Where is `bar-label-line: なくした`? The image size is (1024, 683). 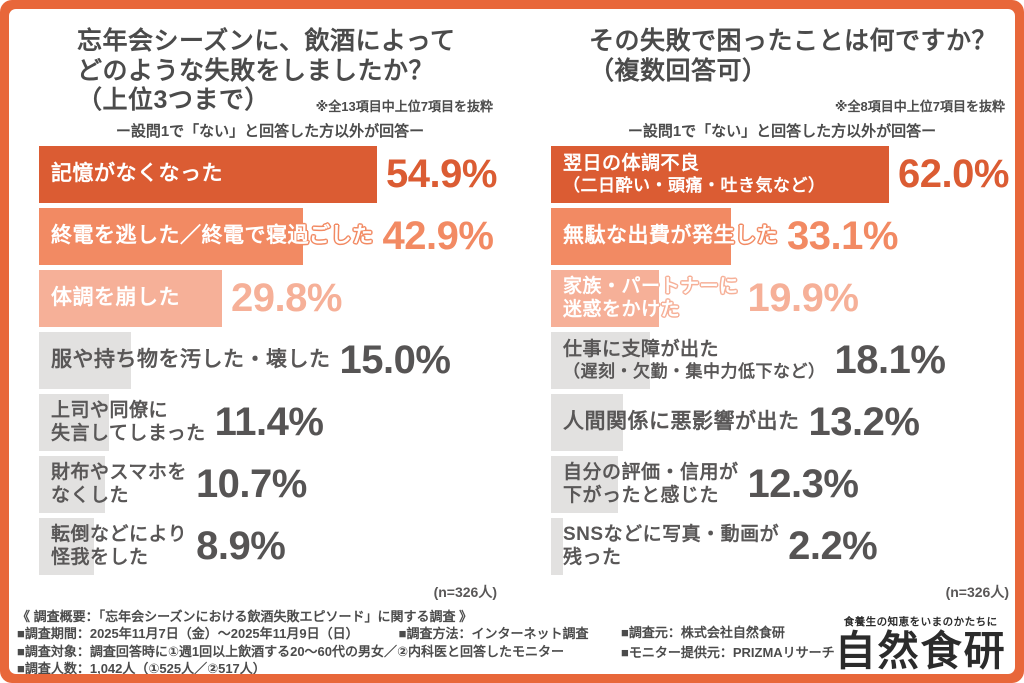
bar-label-line: なくした is located at coordinates (90, 495).